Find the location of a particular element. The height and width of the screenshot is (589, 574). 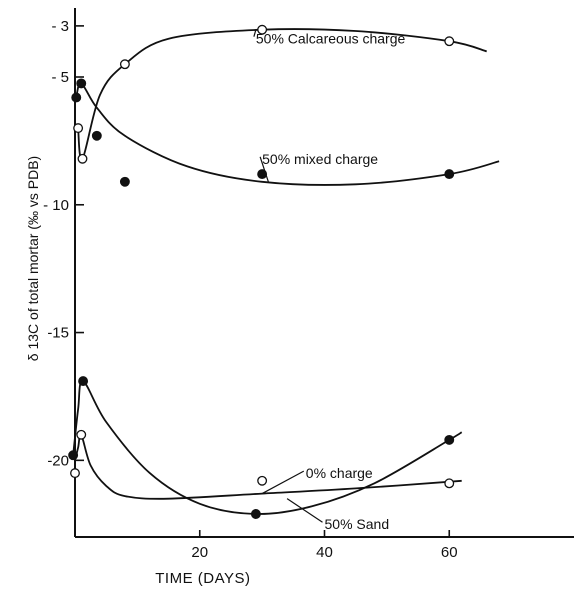

x-tick-label: 20 is located at coordinates (199, 552).